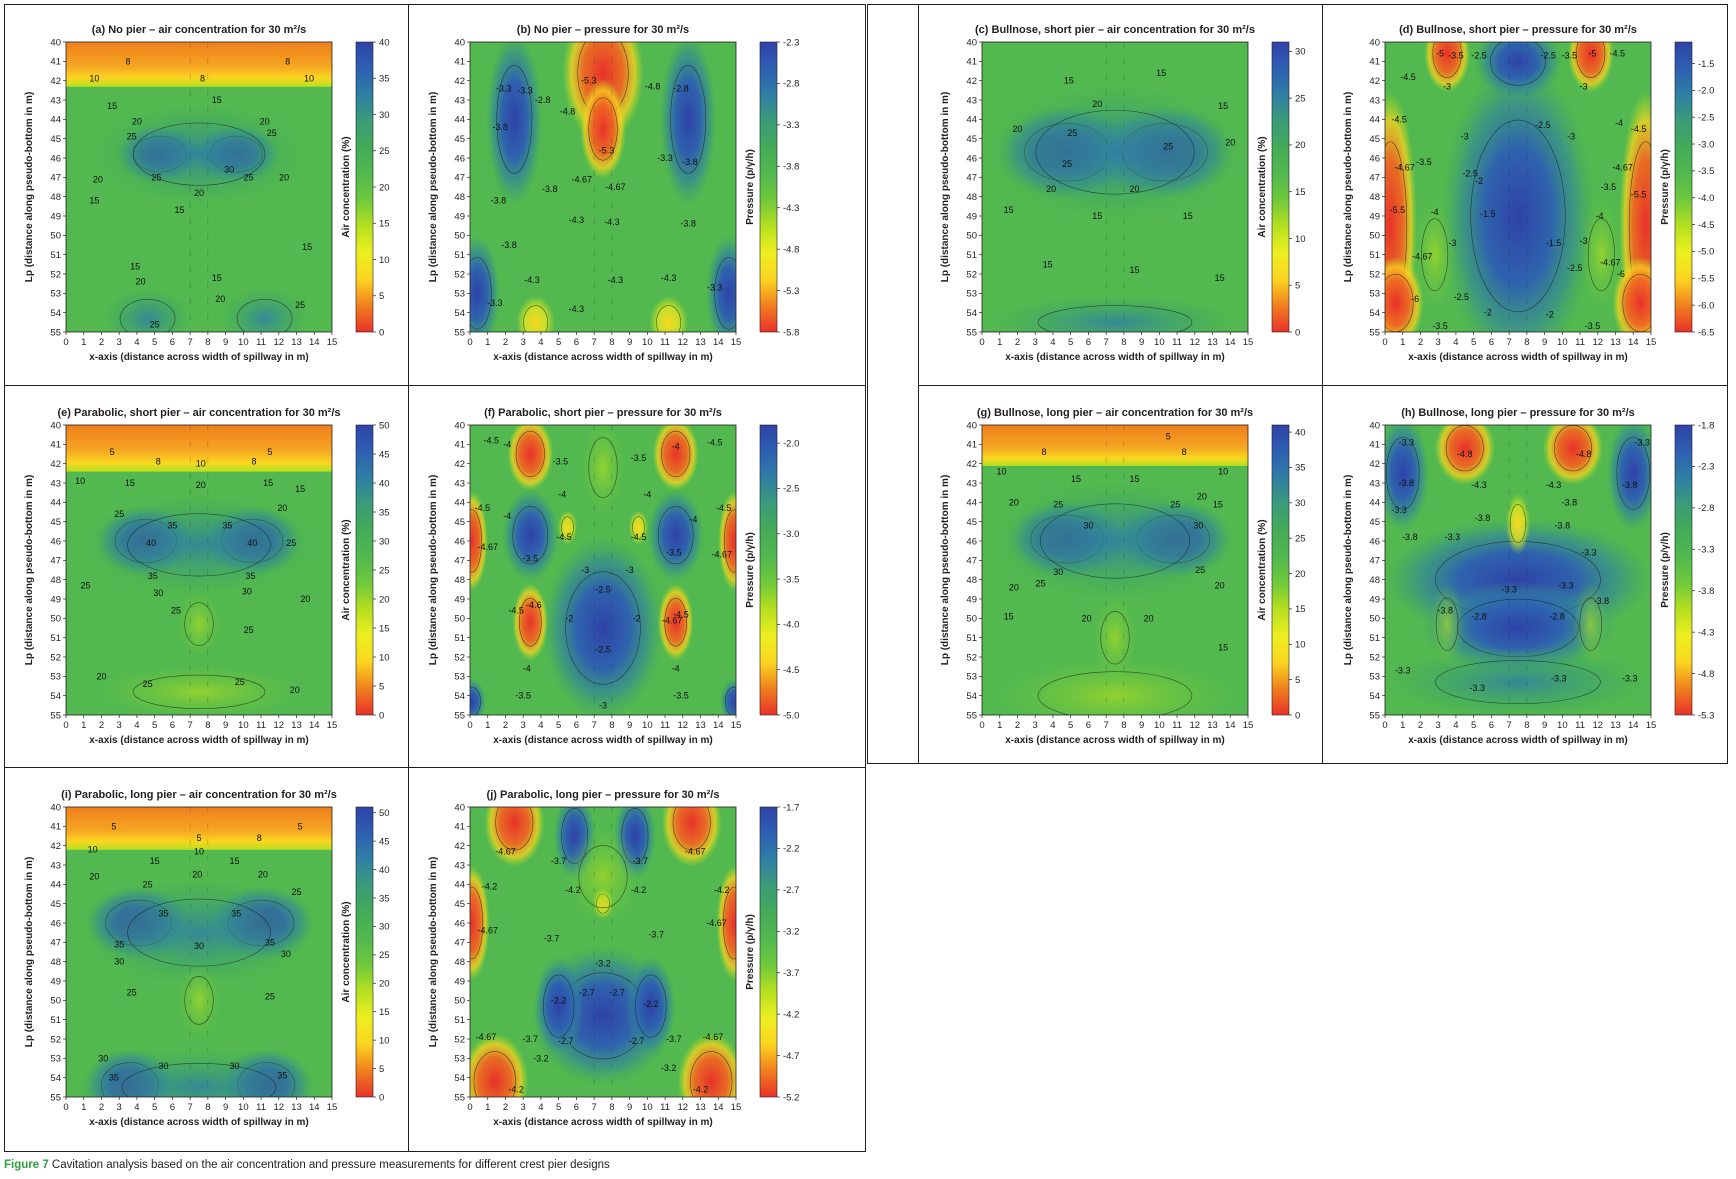  What do you see at coordinates (55, 1097) in the screenshot?
I see `y-tick-label: 55` at bounding box center [55, 1097].